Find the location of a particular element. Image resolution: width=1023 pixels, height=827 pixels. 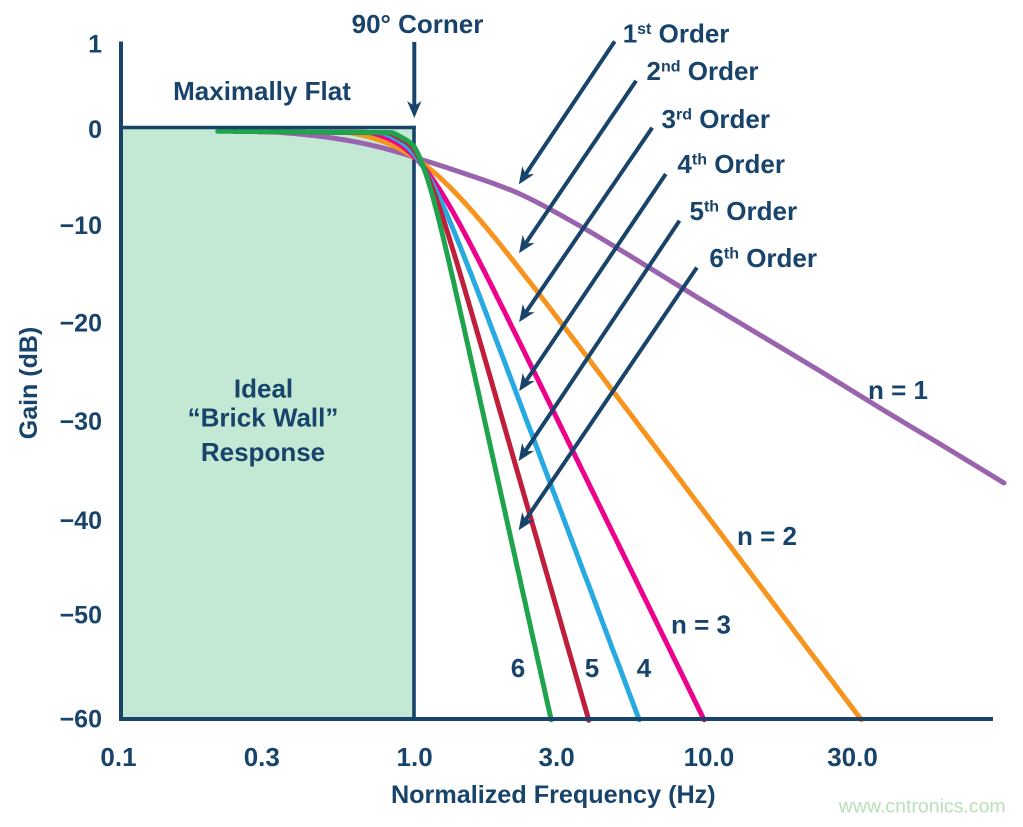

svg-text: 2nd Order is located at coordinates (703, 71).